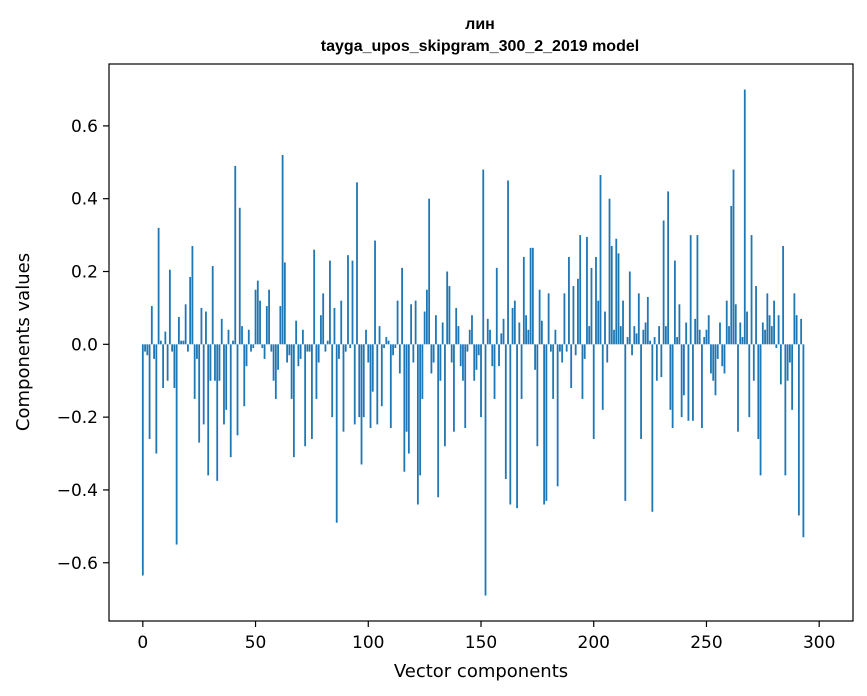  What do you see at coordinates (706, 643) in the screenshot?
I see `x-tick-label: 250` at bounding box center [706, 643].